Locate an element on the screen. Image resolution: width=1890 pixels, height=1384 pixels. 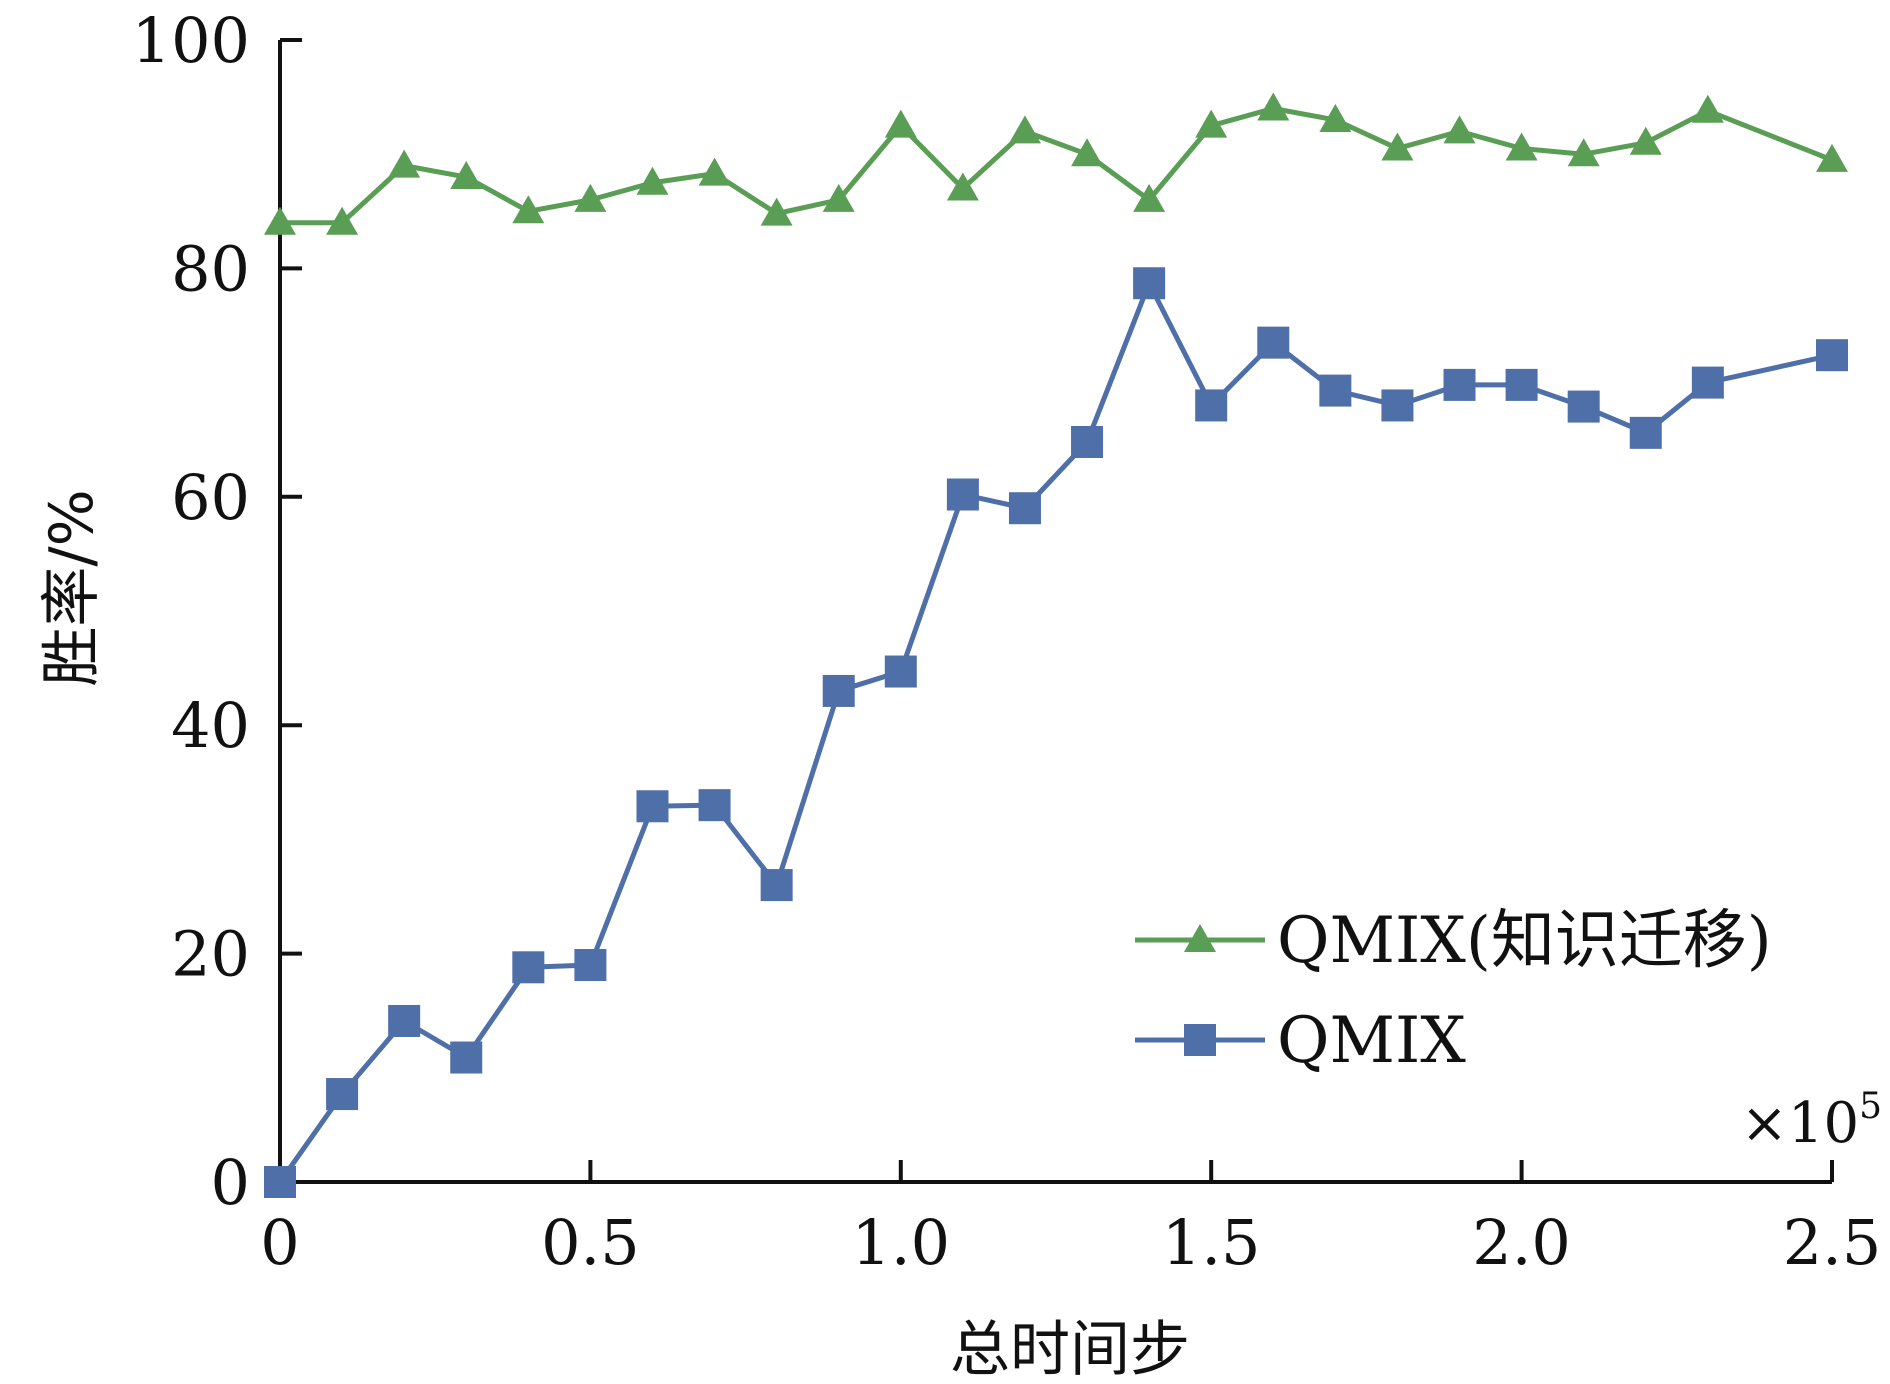
x-tick-label: 2.5 is located at coordinates (1832, 1242).